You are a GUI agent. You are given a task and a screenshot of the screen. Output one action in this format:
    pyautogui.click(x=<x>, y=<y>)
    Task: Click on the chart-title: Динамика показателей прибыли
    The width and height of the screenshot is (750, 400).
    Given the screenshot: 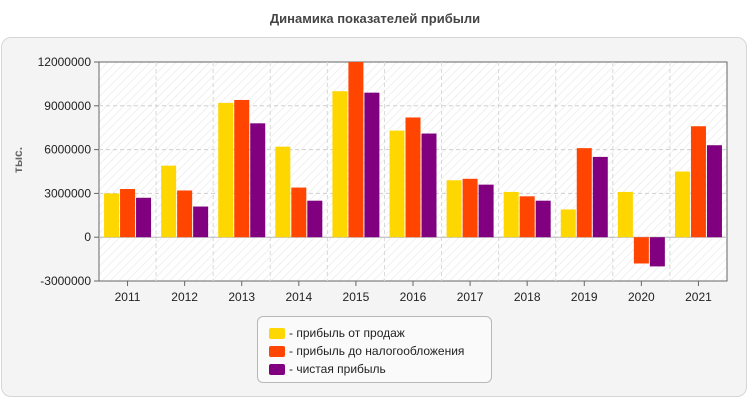 What is the action you would take?
    pyautogui.click(x=375, y=18)
    